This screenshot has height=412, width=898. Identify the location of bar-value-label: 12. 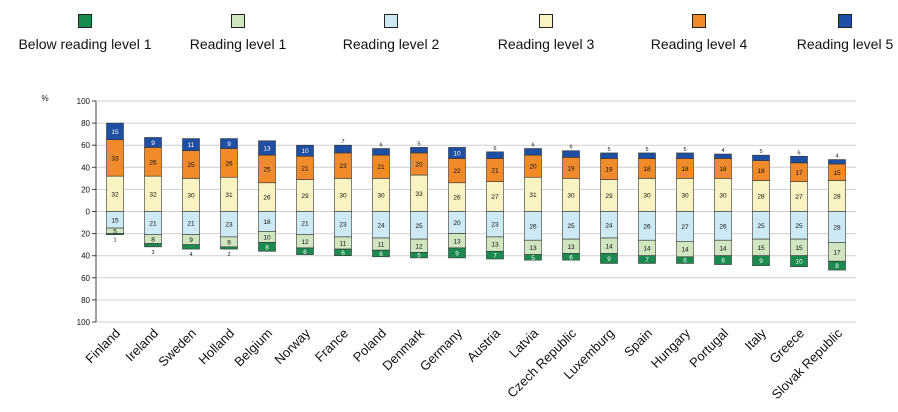
(305, 242).